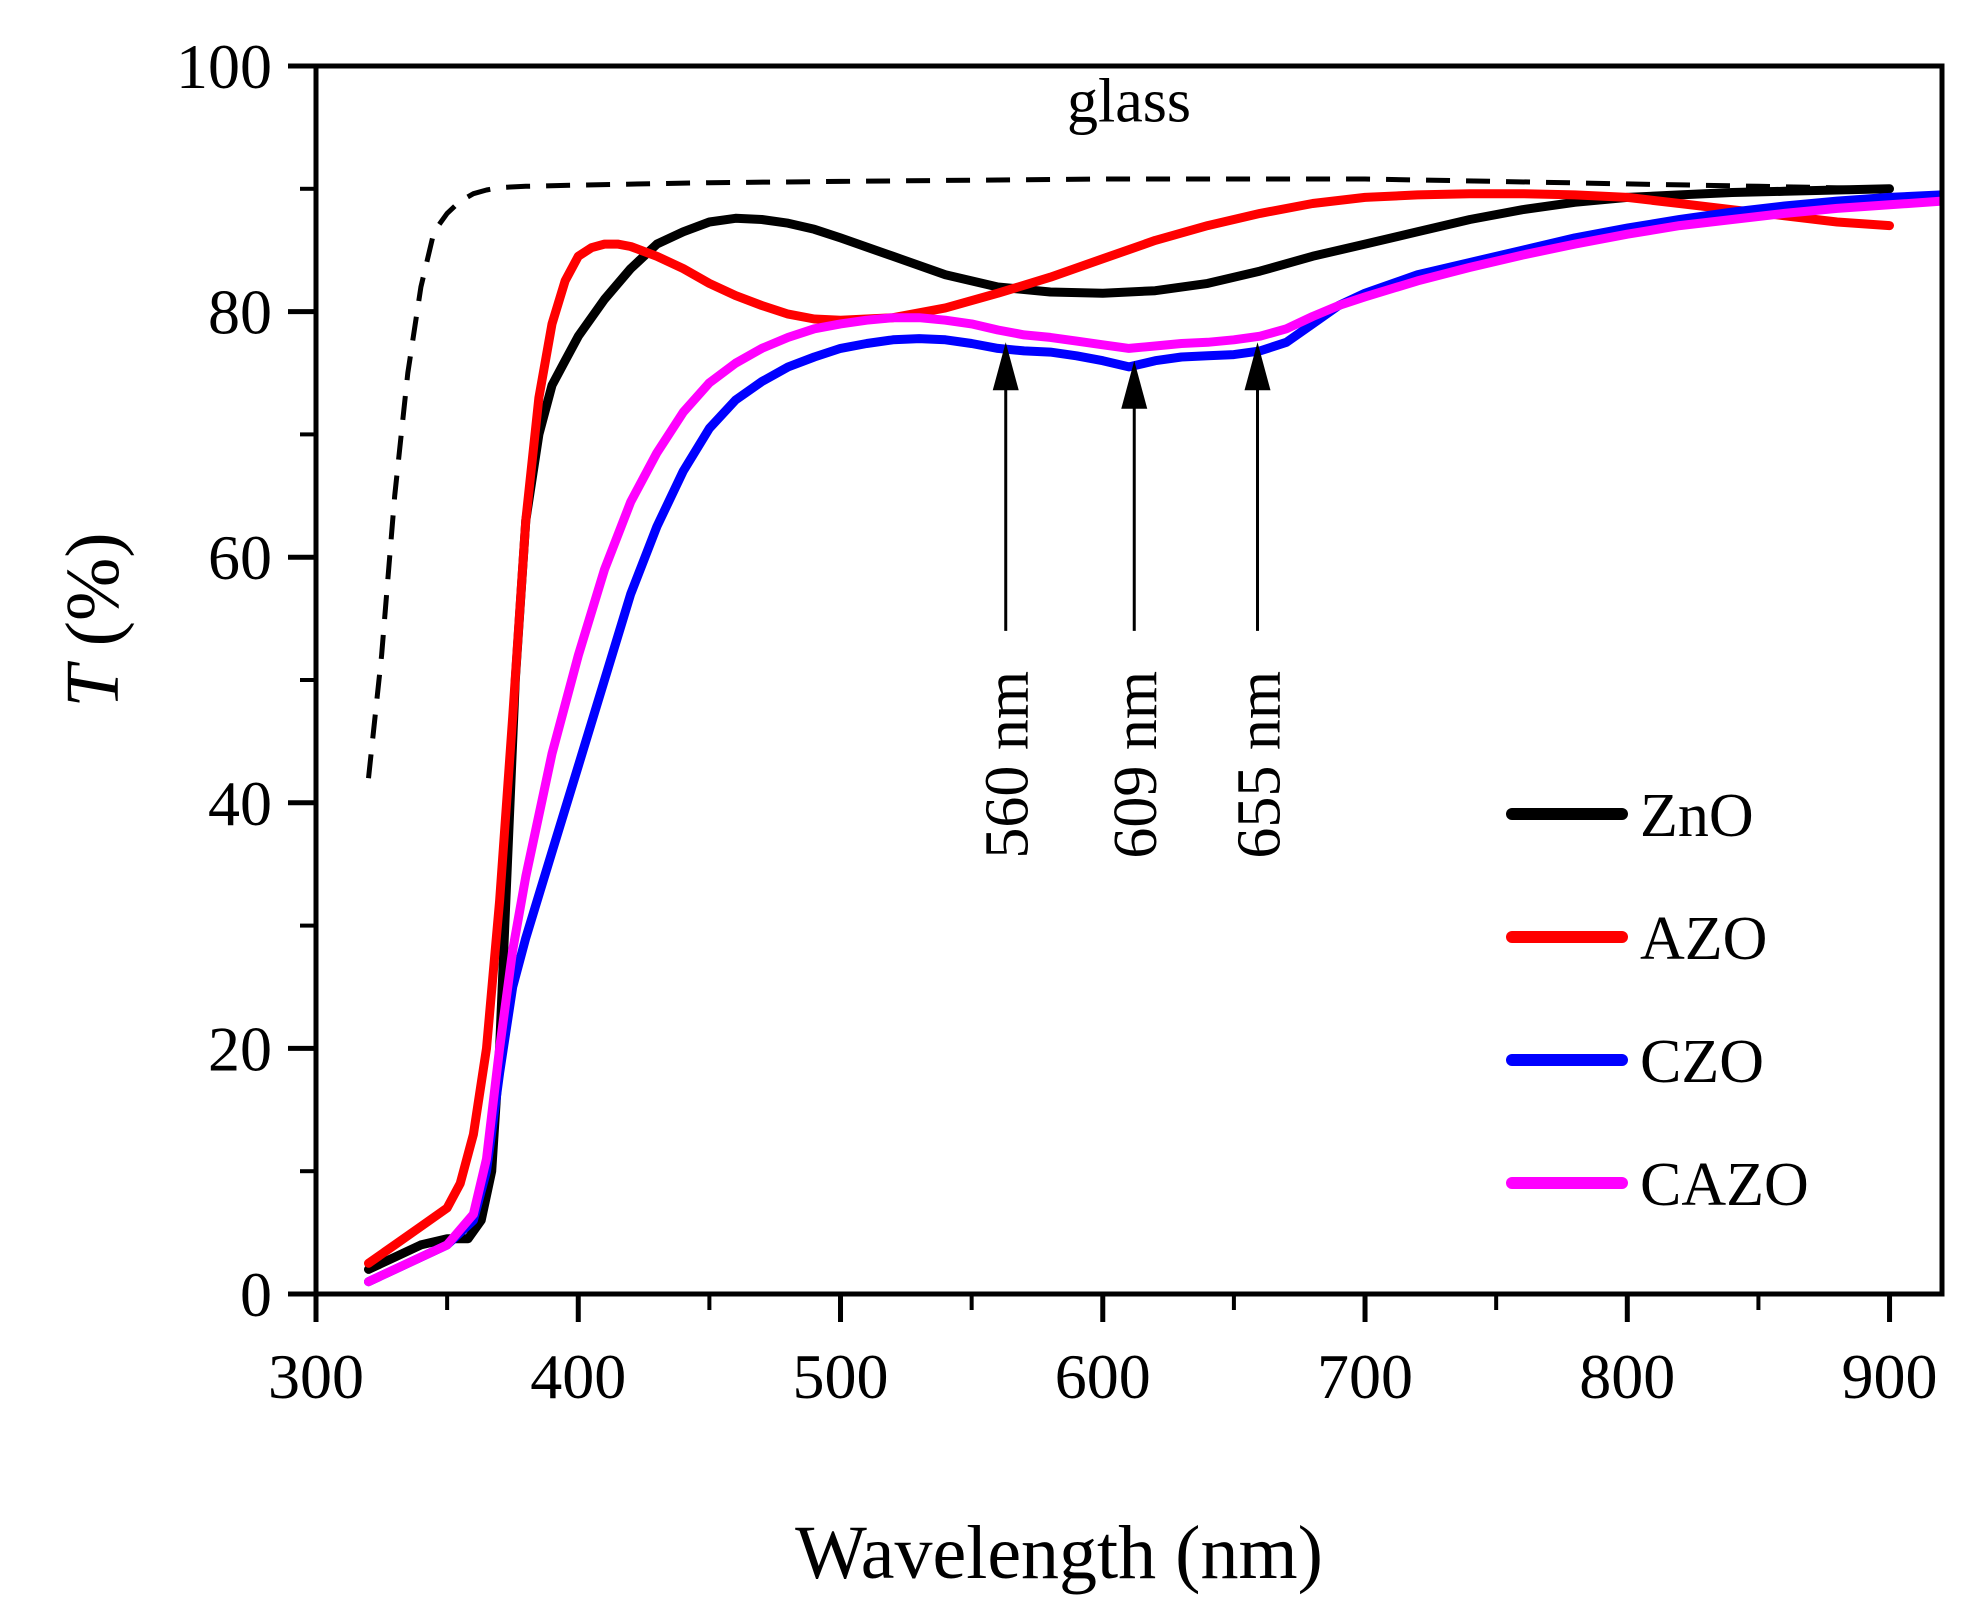 This screenshot has width=1986, height=1612. Describe the element at coordinates (1129, 101) in the screenshot. I see `annotation-glass-label: glass` at that location.